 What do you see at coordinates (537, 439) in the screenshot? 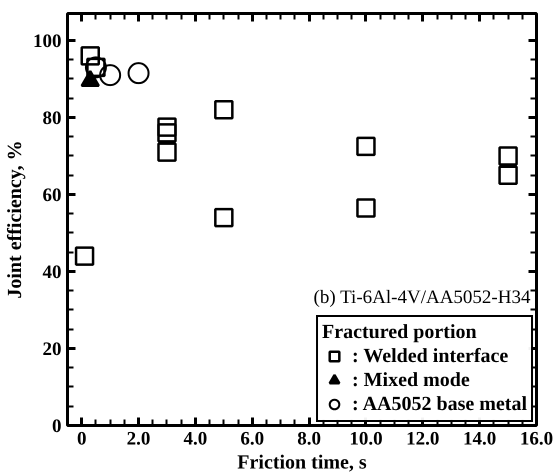
I see `x-tick-label: 16.0` at bounding box center [537, 439].